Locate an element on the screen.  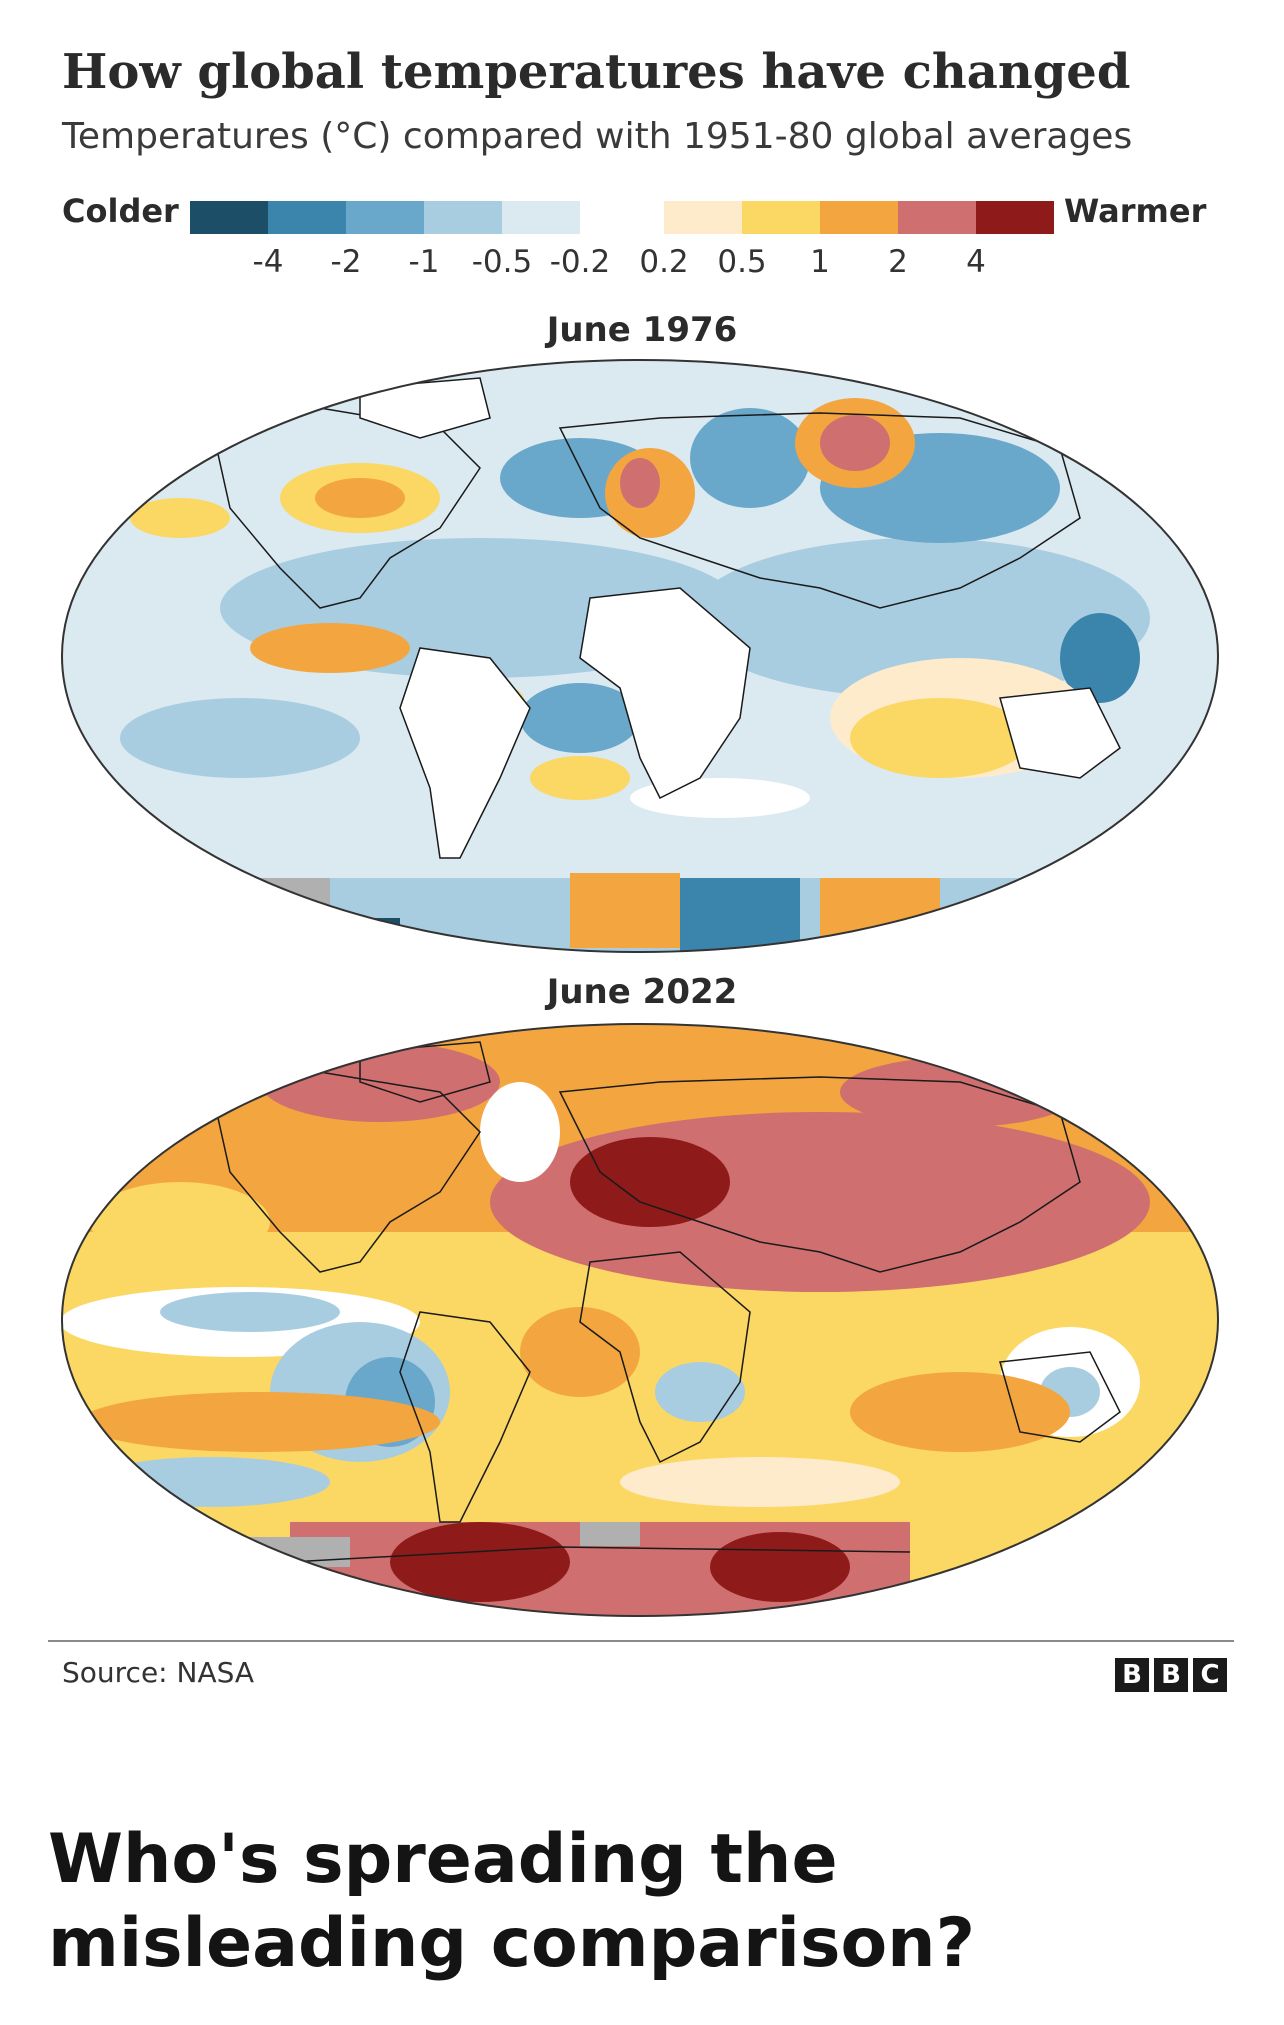
legend-tick: 0.5 is located at coordinates (742, 262).